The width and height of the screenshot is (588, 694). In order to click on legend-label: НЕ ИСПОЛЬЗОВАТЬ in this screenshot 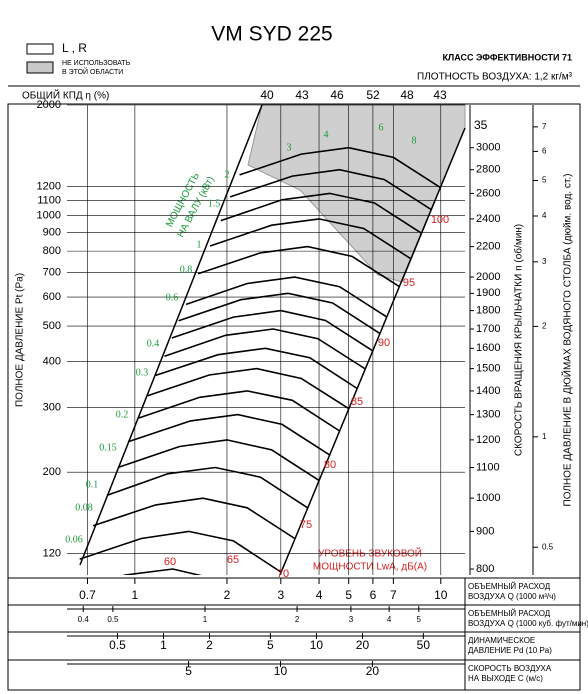, I will do `click(96, 63)`.